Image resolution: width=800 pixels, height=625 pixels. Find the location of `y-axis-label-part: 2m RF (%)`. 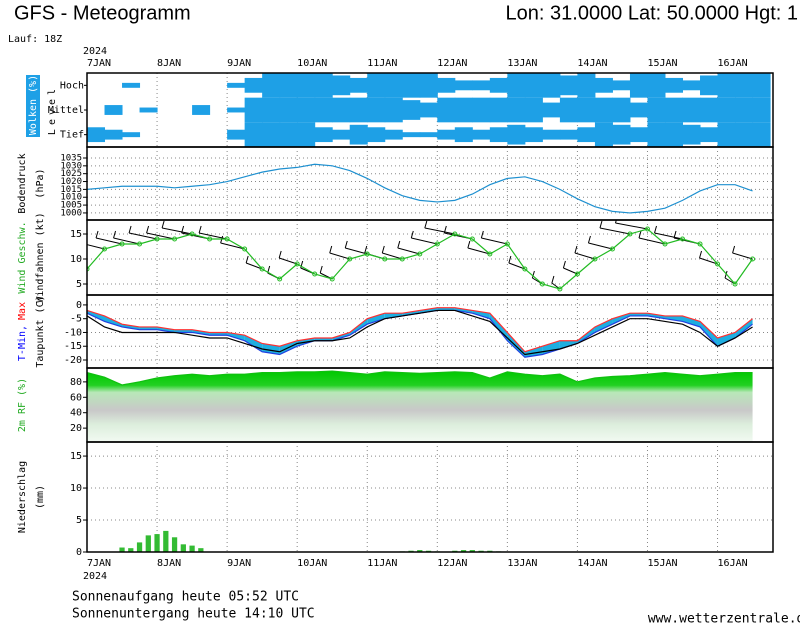

y-axis-label-part: 2m RF (%) is located at coordinates (22, 405).